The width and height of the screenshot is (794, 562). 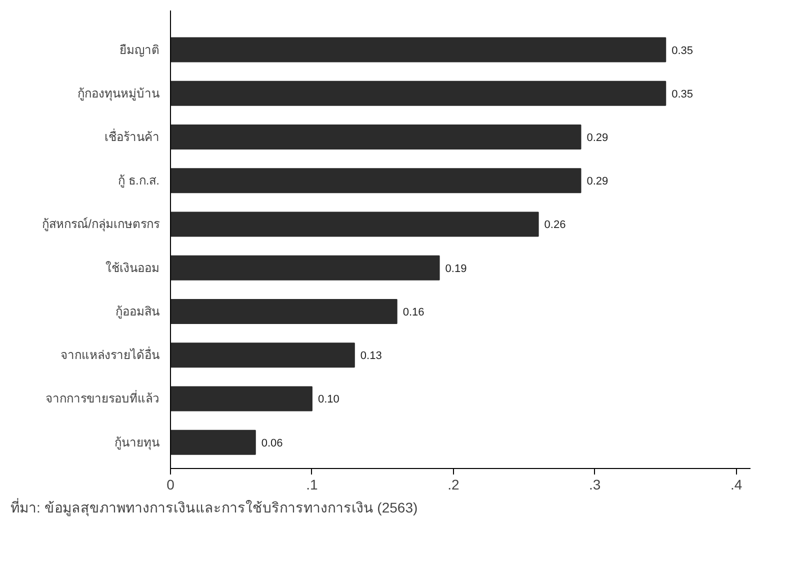 I want to click on data-label: 0.10, so click(x=329, y=400).